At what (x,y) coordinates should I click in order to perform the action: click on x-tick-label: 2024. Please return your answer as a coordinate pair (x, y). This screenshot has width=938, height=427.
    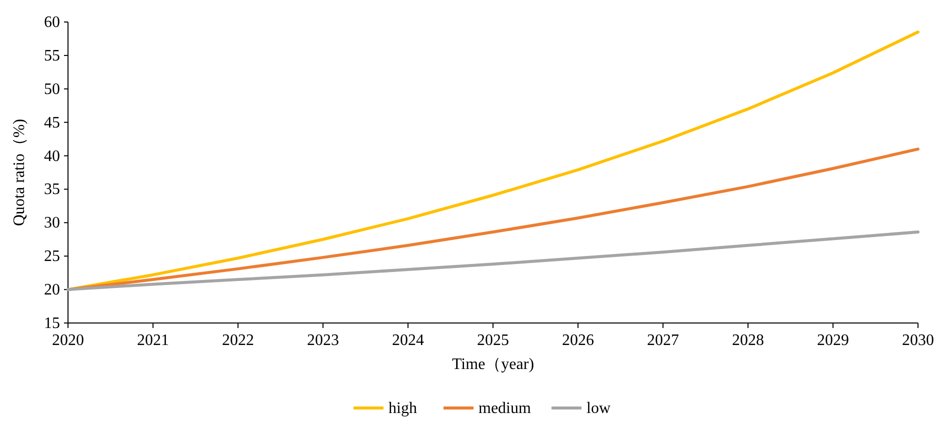
    Looking at the image, I should click on (408, 340).